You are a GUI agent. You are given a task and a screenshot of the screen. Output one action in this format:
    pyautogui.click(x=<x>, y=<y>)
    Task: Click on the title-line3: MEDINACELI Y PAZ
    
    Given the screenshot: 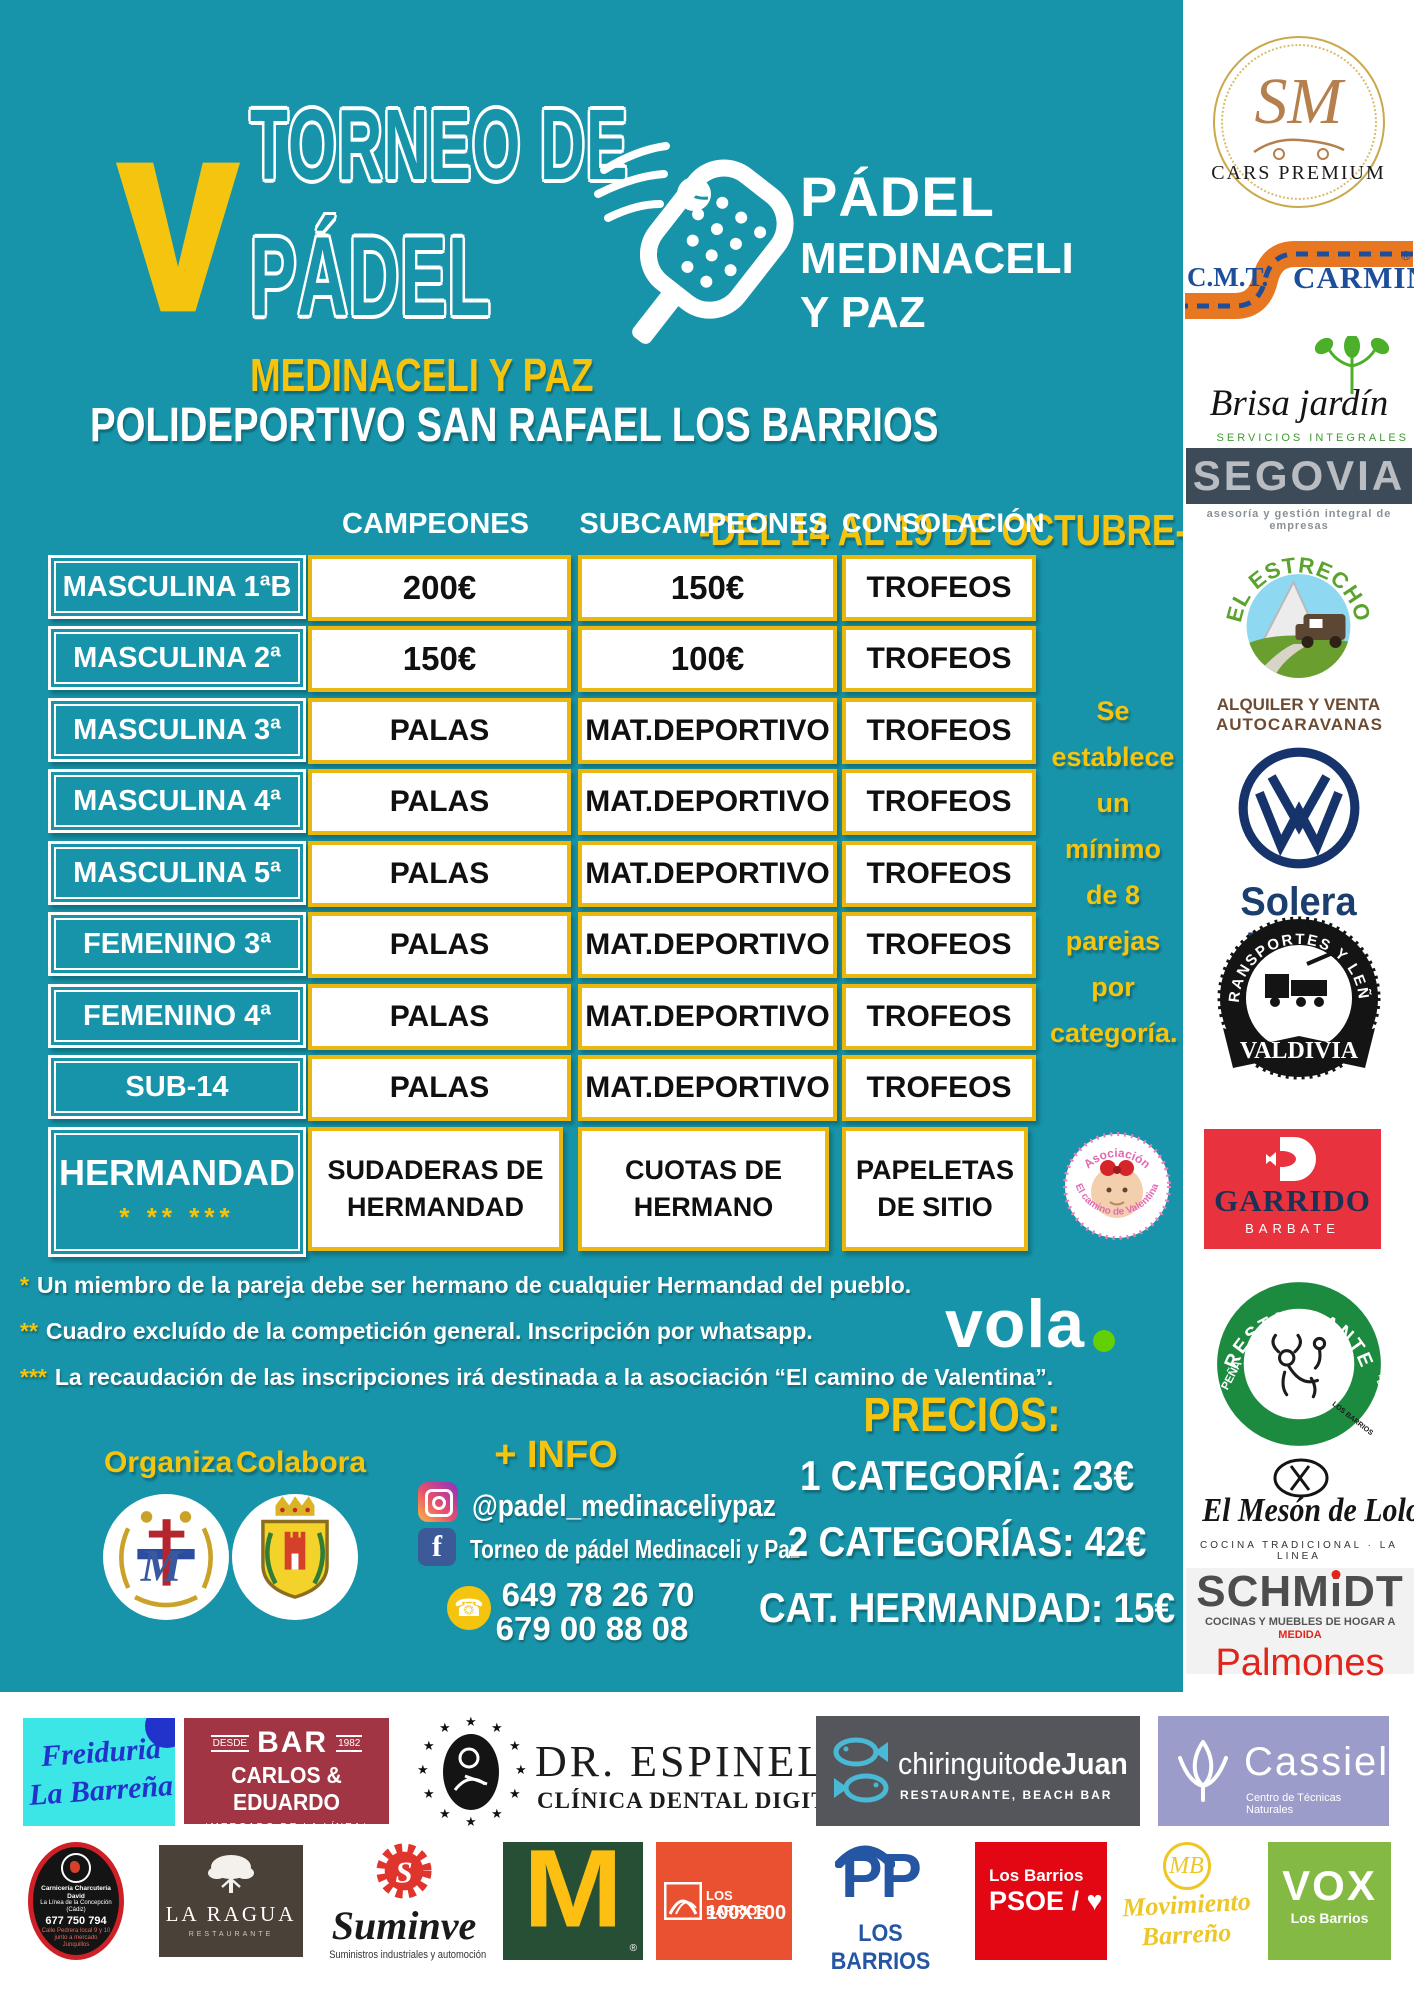 What is the action you would take?
    pyautogui.click(x=422, y=375)
    